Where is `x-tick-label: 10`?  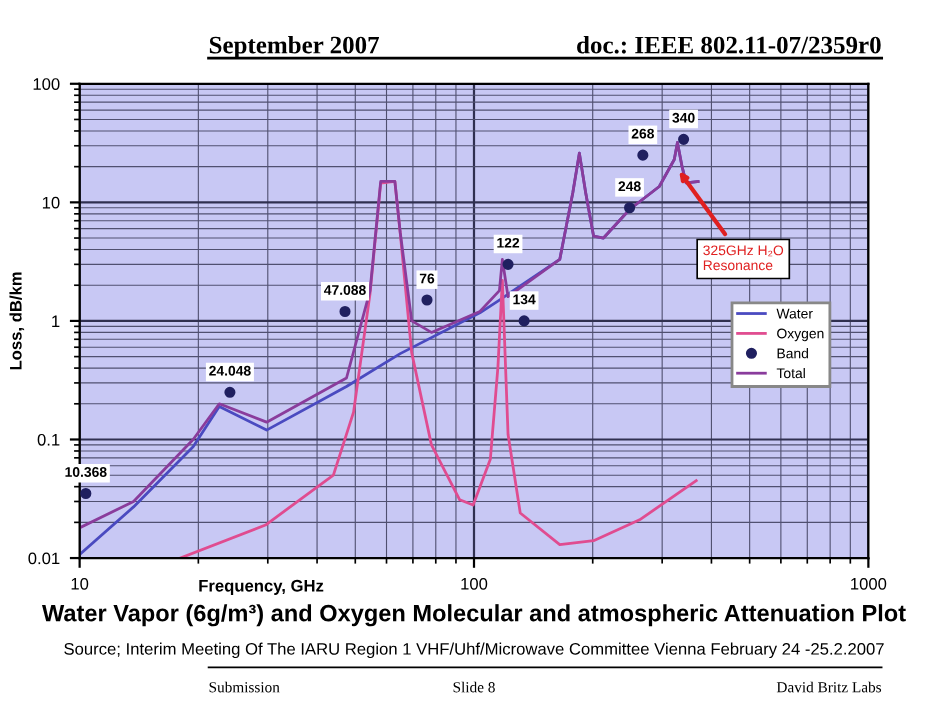 x-tick-label: 10 is located at coordinates (80, 583).